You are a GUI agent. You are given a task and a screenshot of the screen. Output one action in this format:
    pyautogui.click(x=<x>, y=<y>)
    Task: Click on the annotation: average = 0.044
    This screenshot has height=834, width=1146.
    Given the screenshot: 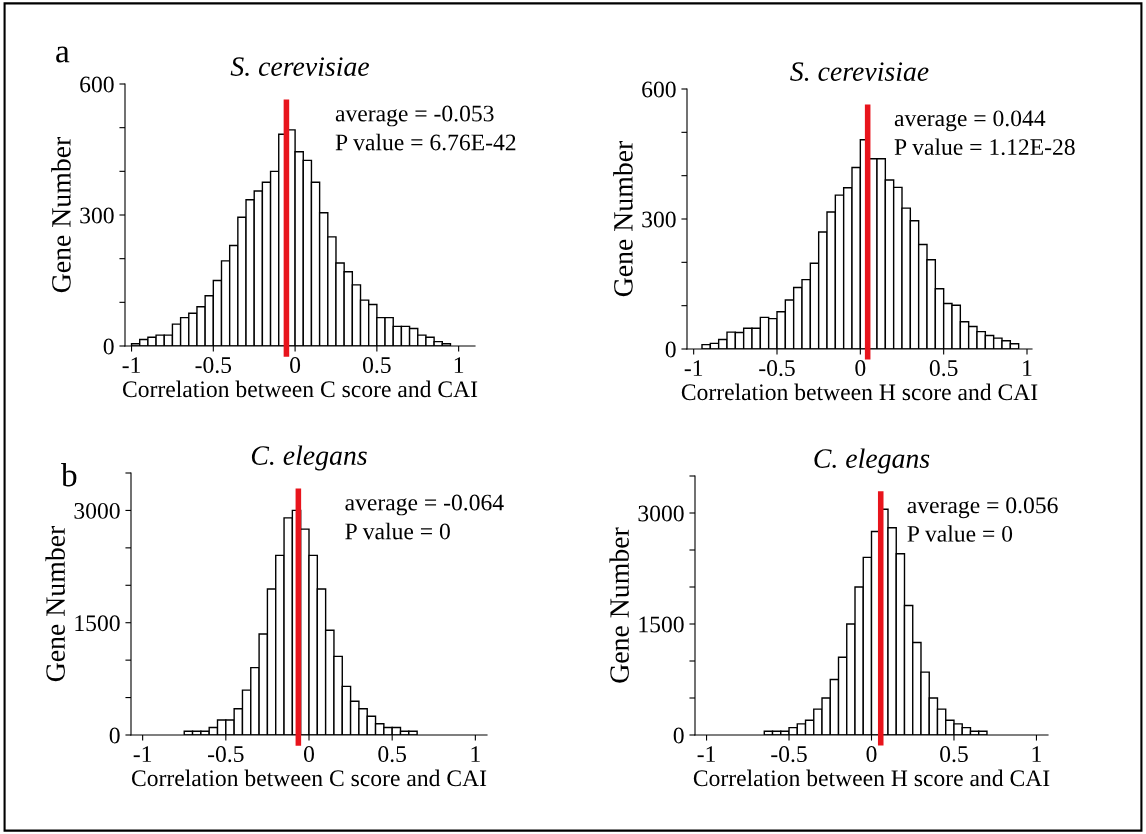 What is the action you would take?
    pyautogui.click(x=970, y=121)
    